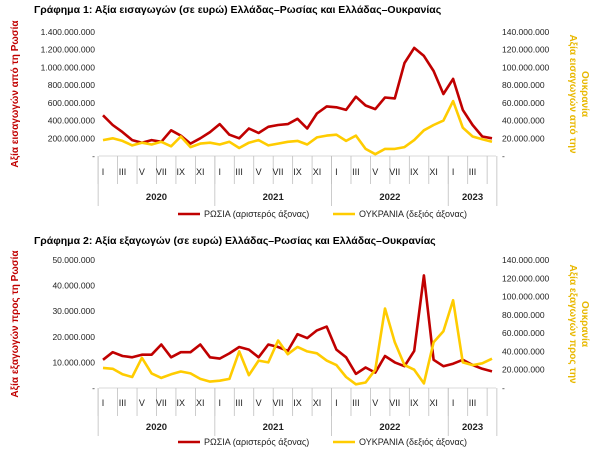 The image size is (600, 462). What do you see at coordinates (68, 32) in the screenshot?
I see `left-tick-label: 1.400.000.000` at bounding box center [68, 32].